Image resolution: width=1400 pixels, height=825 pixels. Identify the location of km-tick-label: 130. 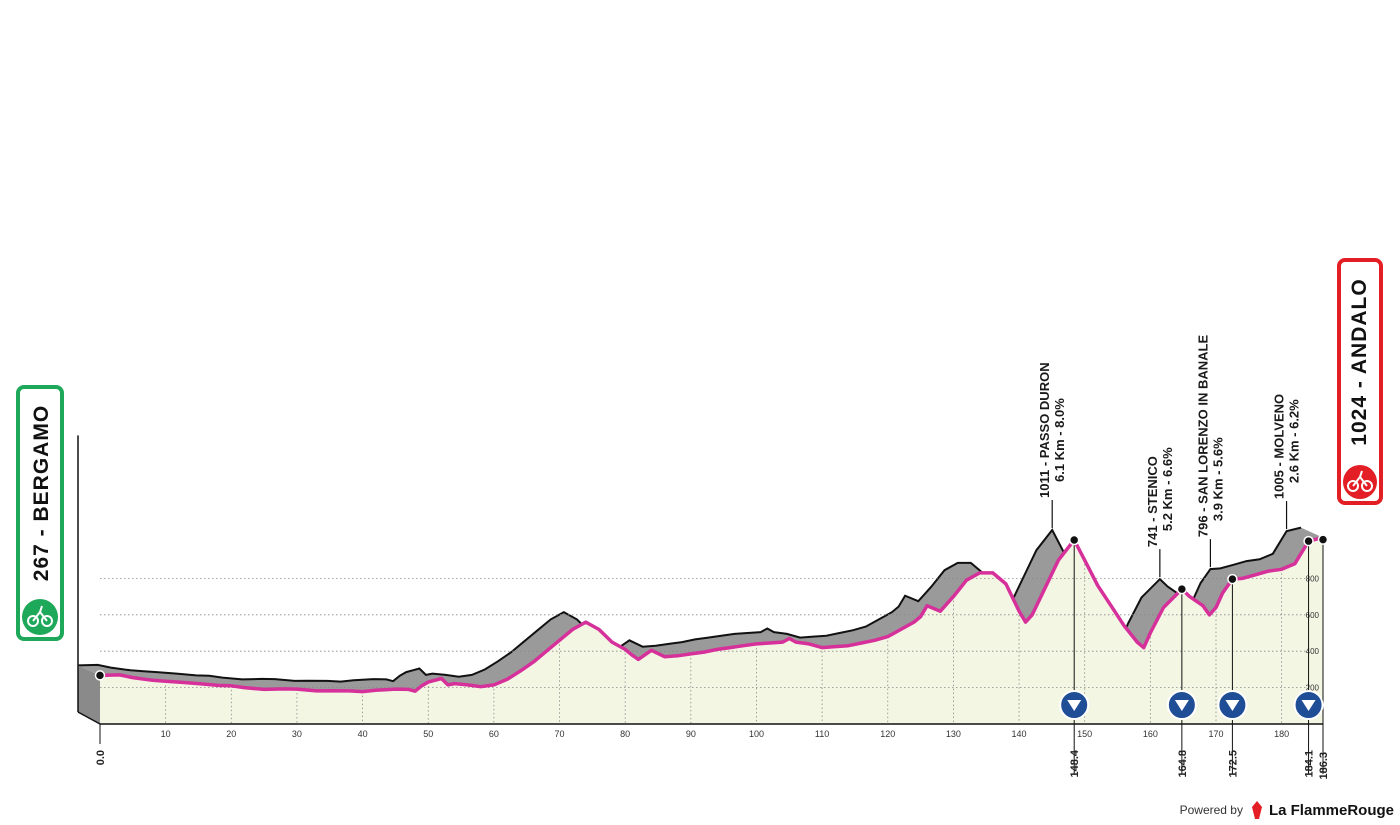
(953, 734).